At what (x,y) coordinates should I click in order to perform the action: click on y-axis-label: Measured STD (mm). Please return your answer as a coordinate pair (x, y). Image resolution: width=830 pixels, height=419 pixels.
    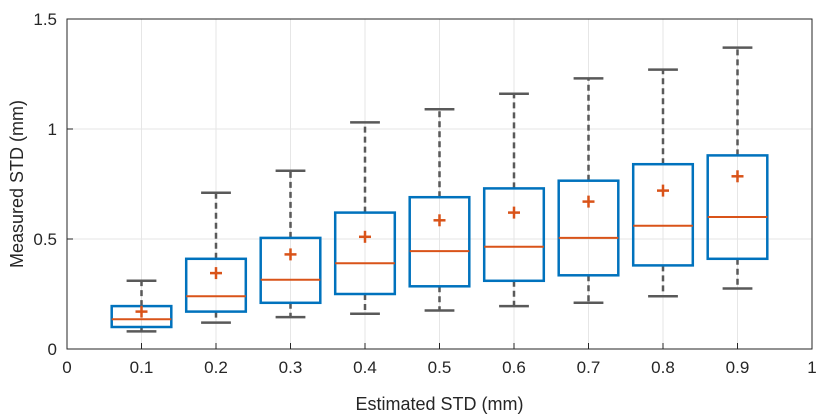
    Looking at the image, I should click on (17, 184).